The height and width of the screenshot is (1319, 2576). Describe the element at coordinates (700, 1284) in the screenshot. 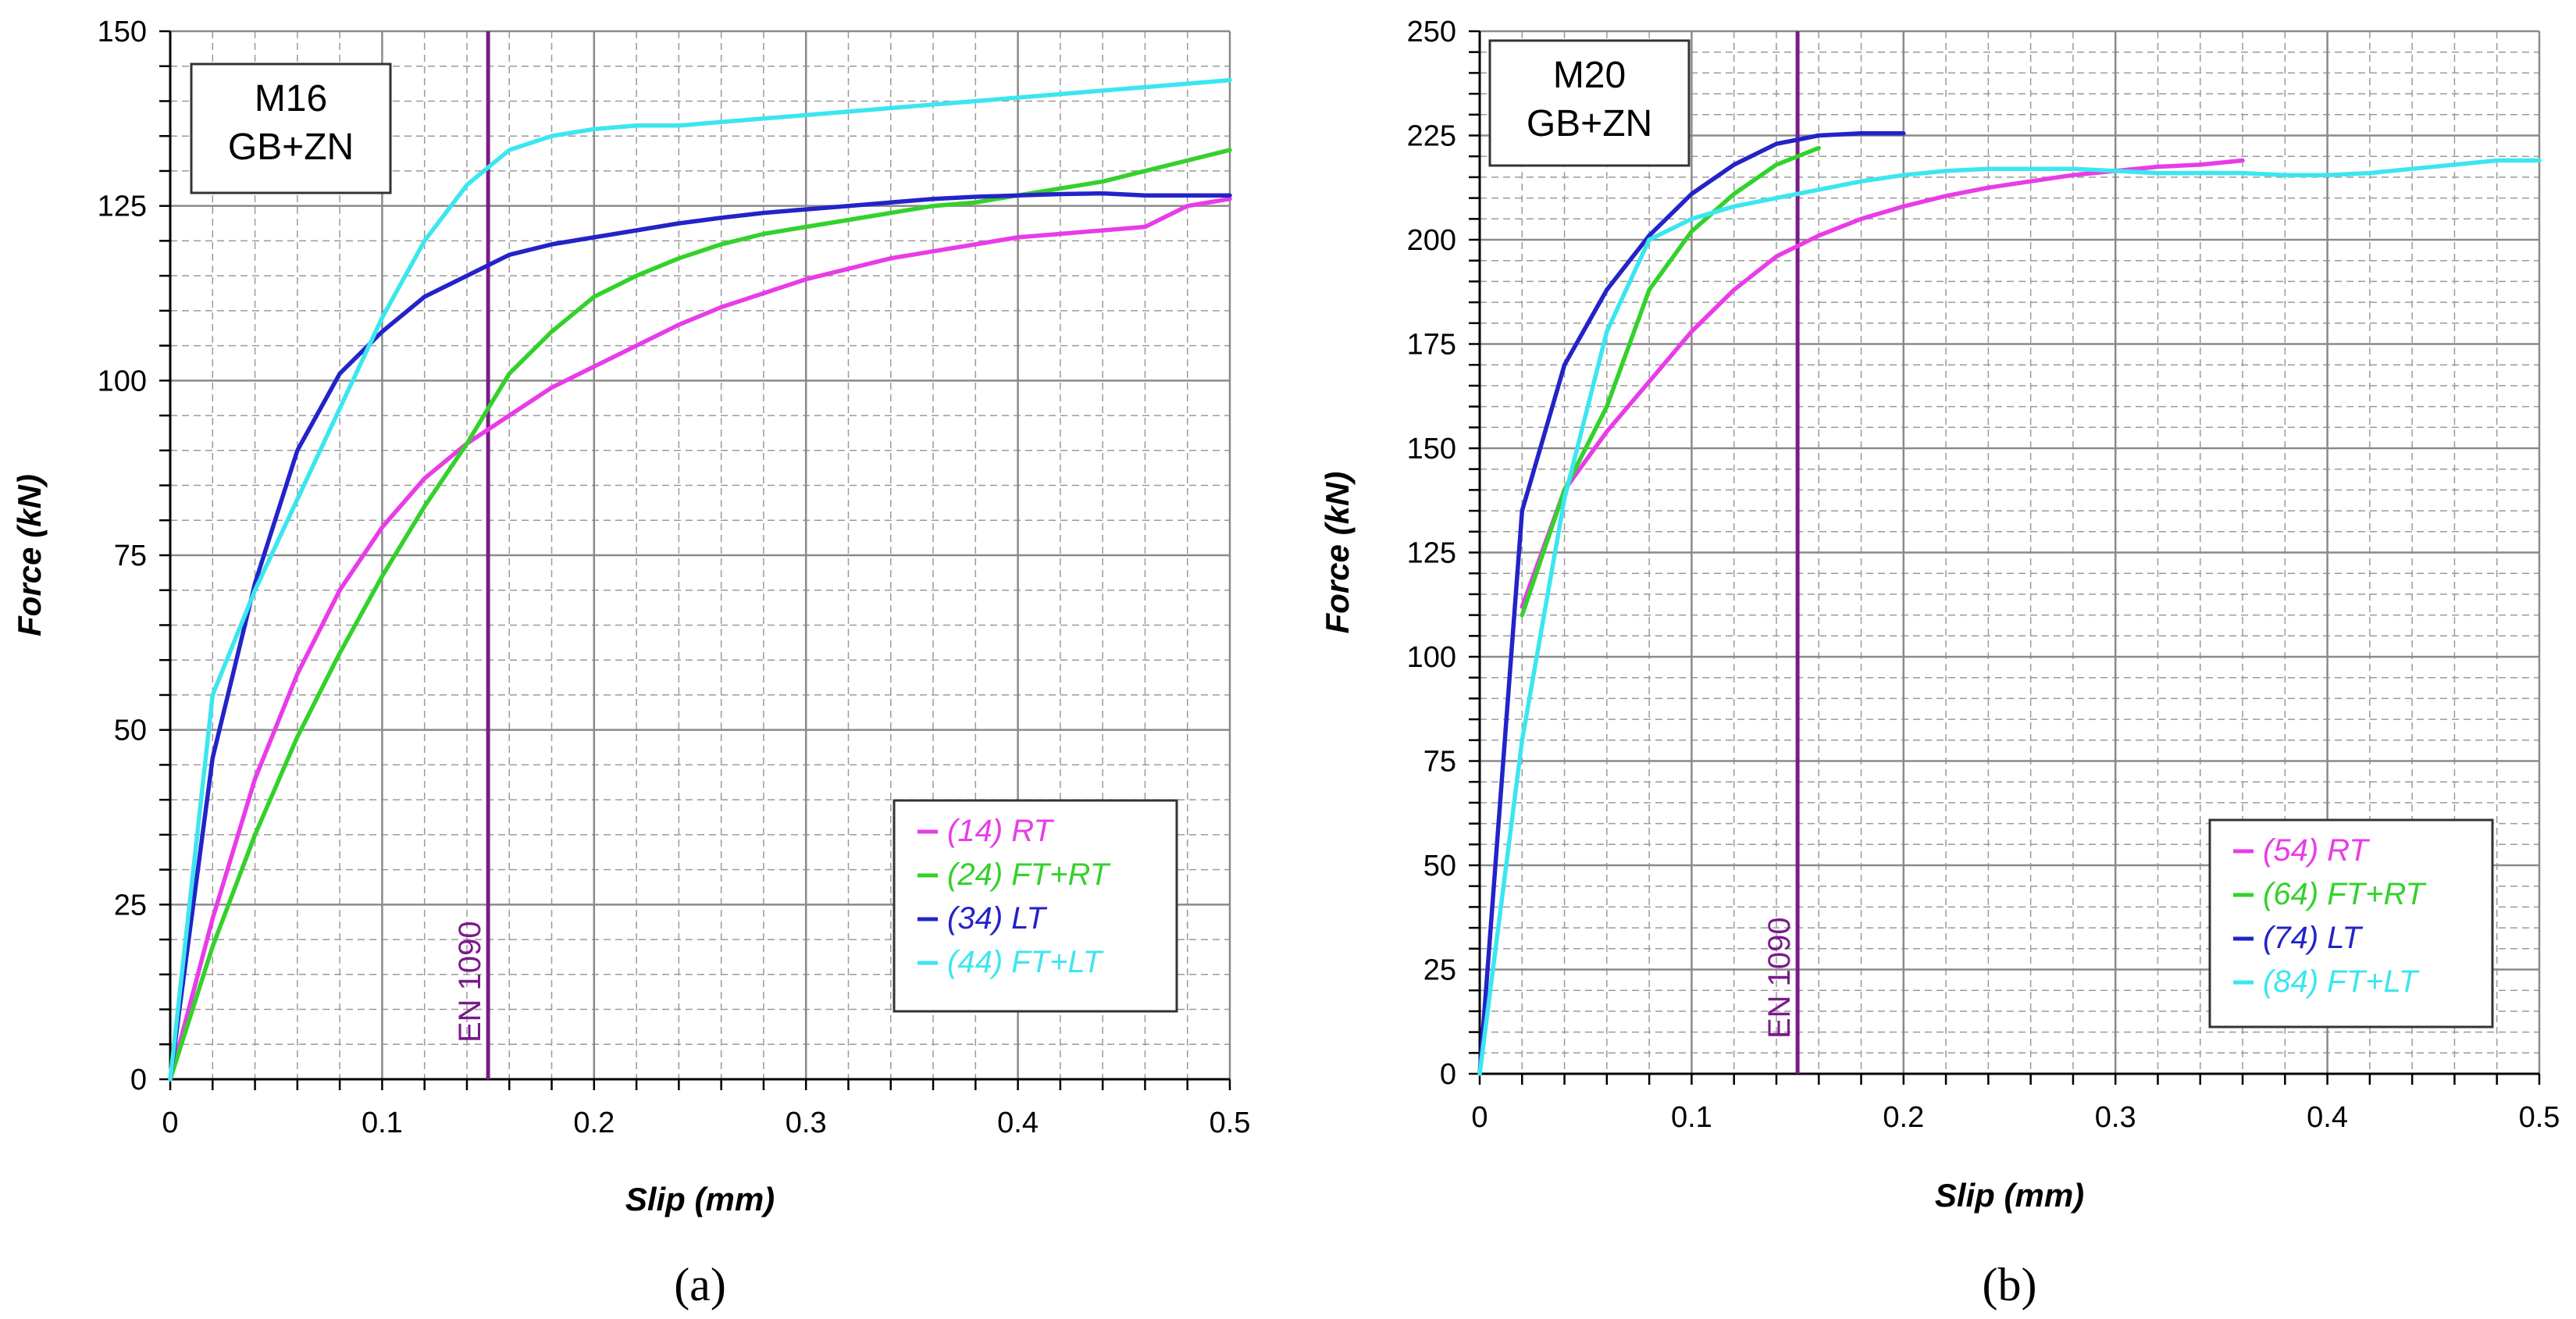

I see `panel-label: (a)` at that location.